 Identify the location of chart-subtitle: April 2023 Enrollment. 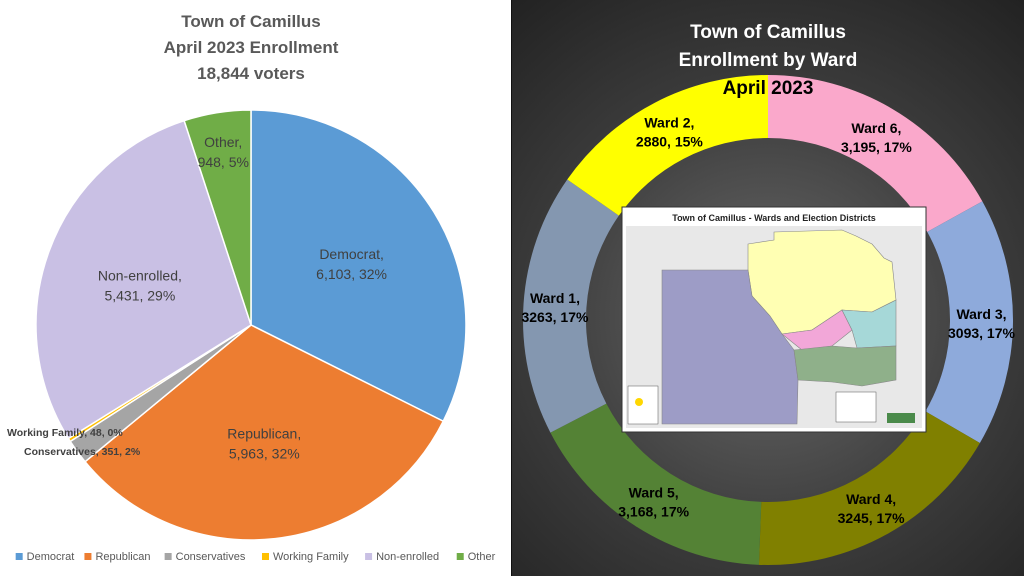
(251, 47).